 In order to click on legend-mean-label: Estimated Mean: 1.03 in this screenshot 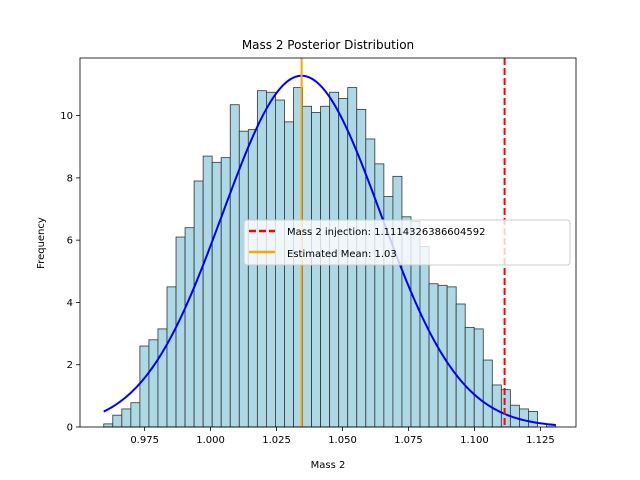, I will do `click(342, 254)`.